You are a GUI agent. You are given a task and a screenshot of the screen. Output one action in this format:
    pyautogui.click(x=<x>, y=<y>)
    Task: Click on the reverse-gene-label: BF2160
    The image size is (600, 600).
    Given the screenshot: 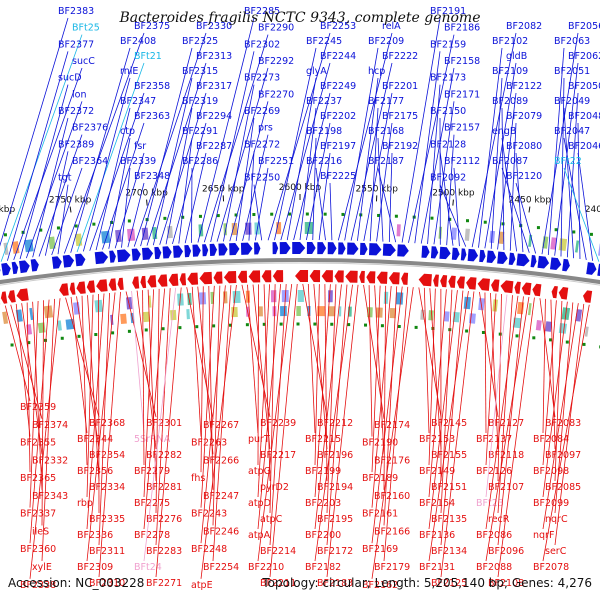 What is the action you would take?
    pyautogui.click(x=392, y=496)
    